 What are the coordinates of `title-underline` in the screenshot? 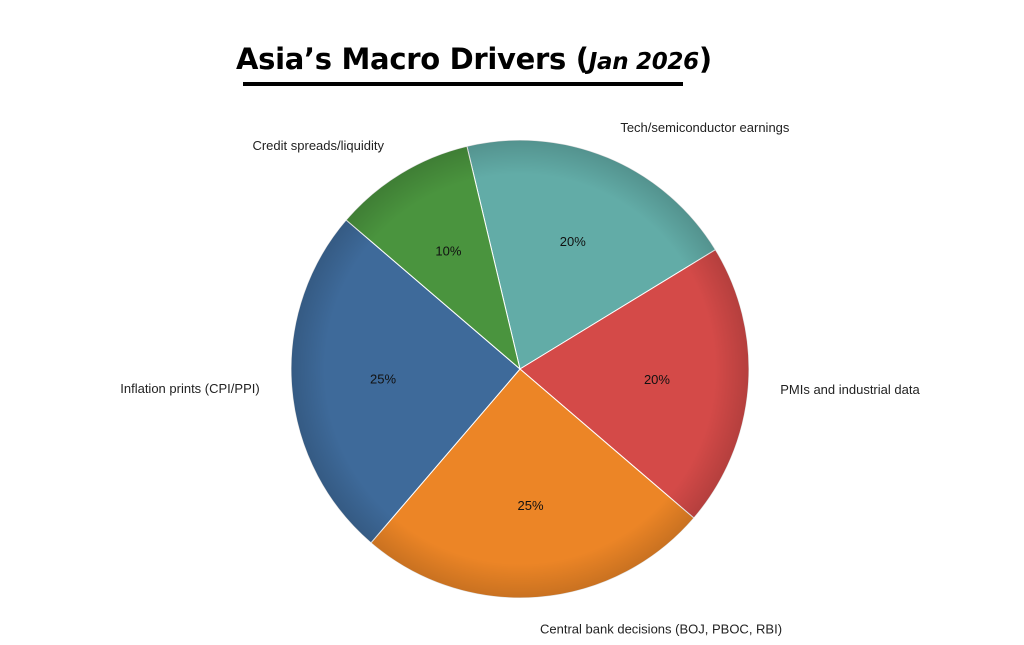 It's located at (463, 84).